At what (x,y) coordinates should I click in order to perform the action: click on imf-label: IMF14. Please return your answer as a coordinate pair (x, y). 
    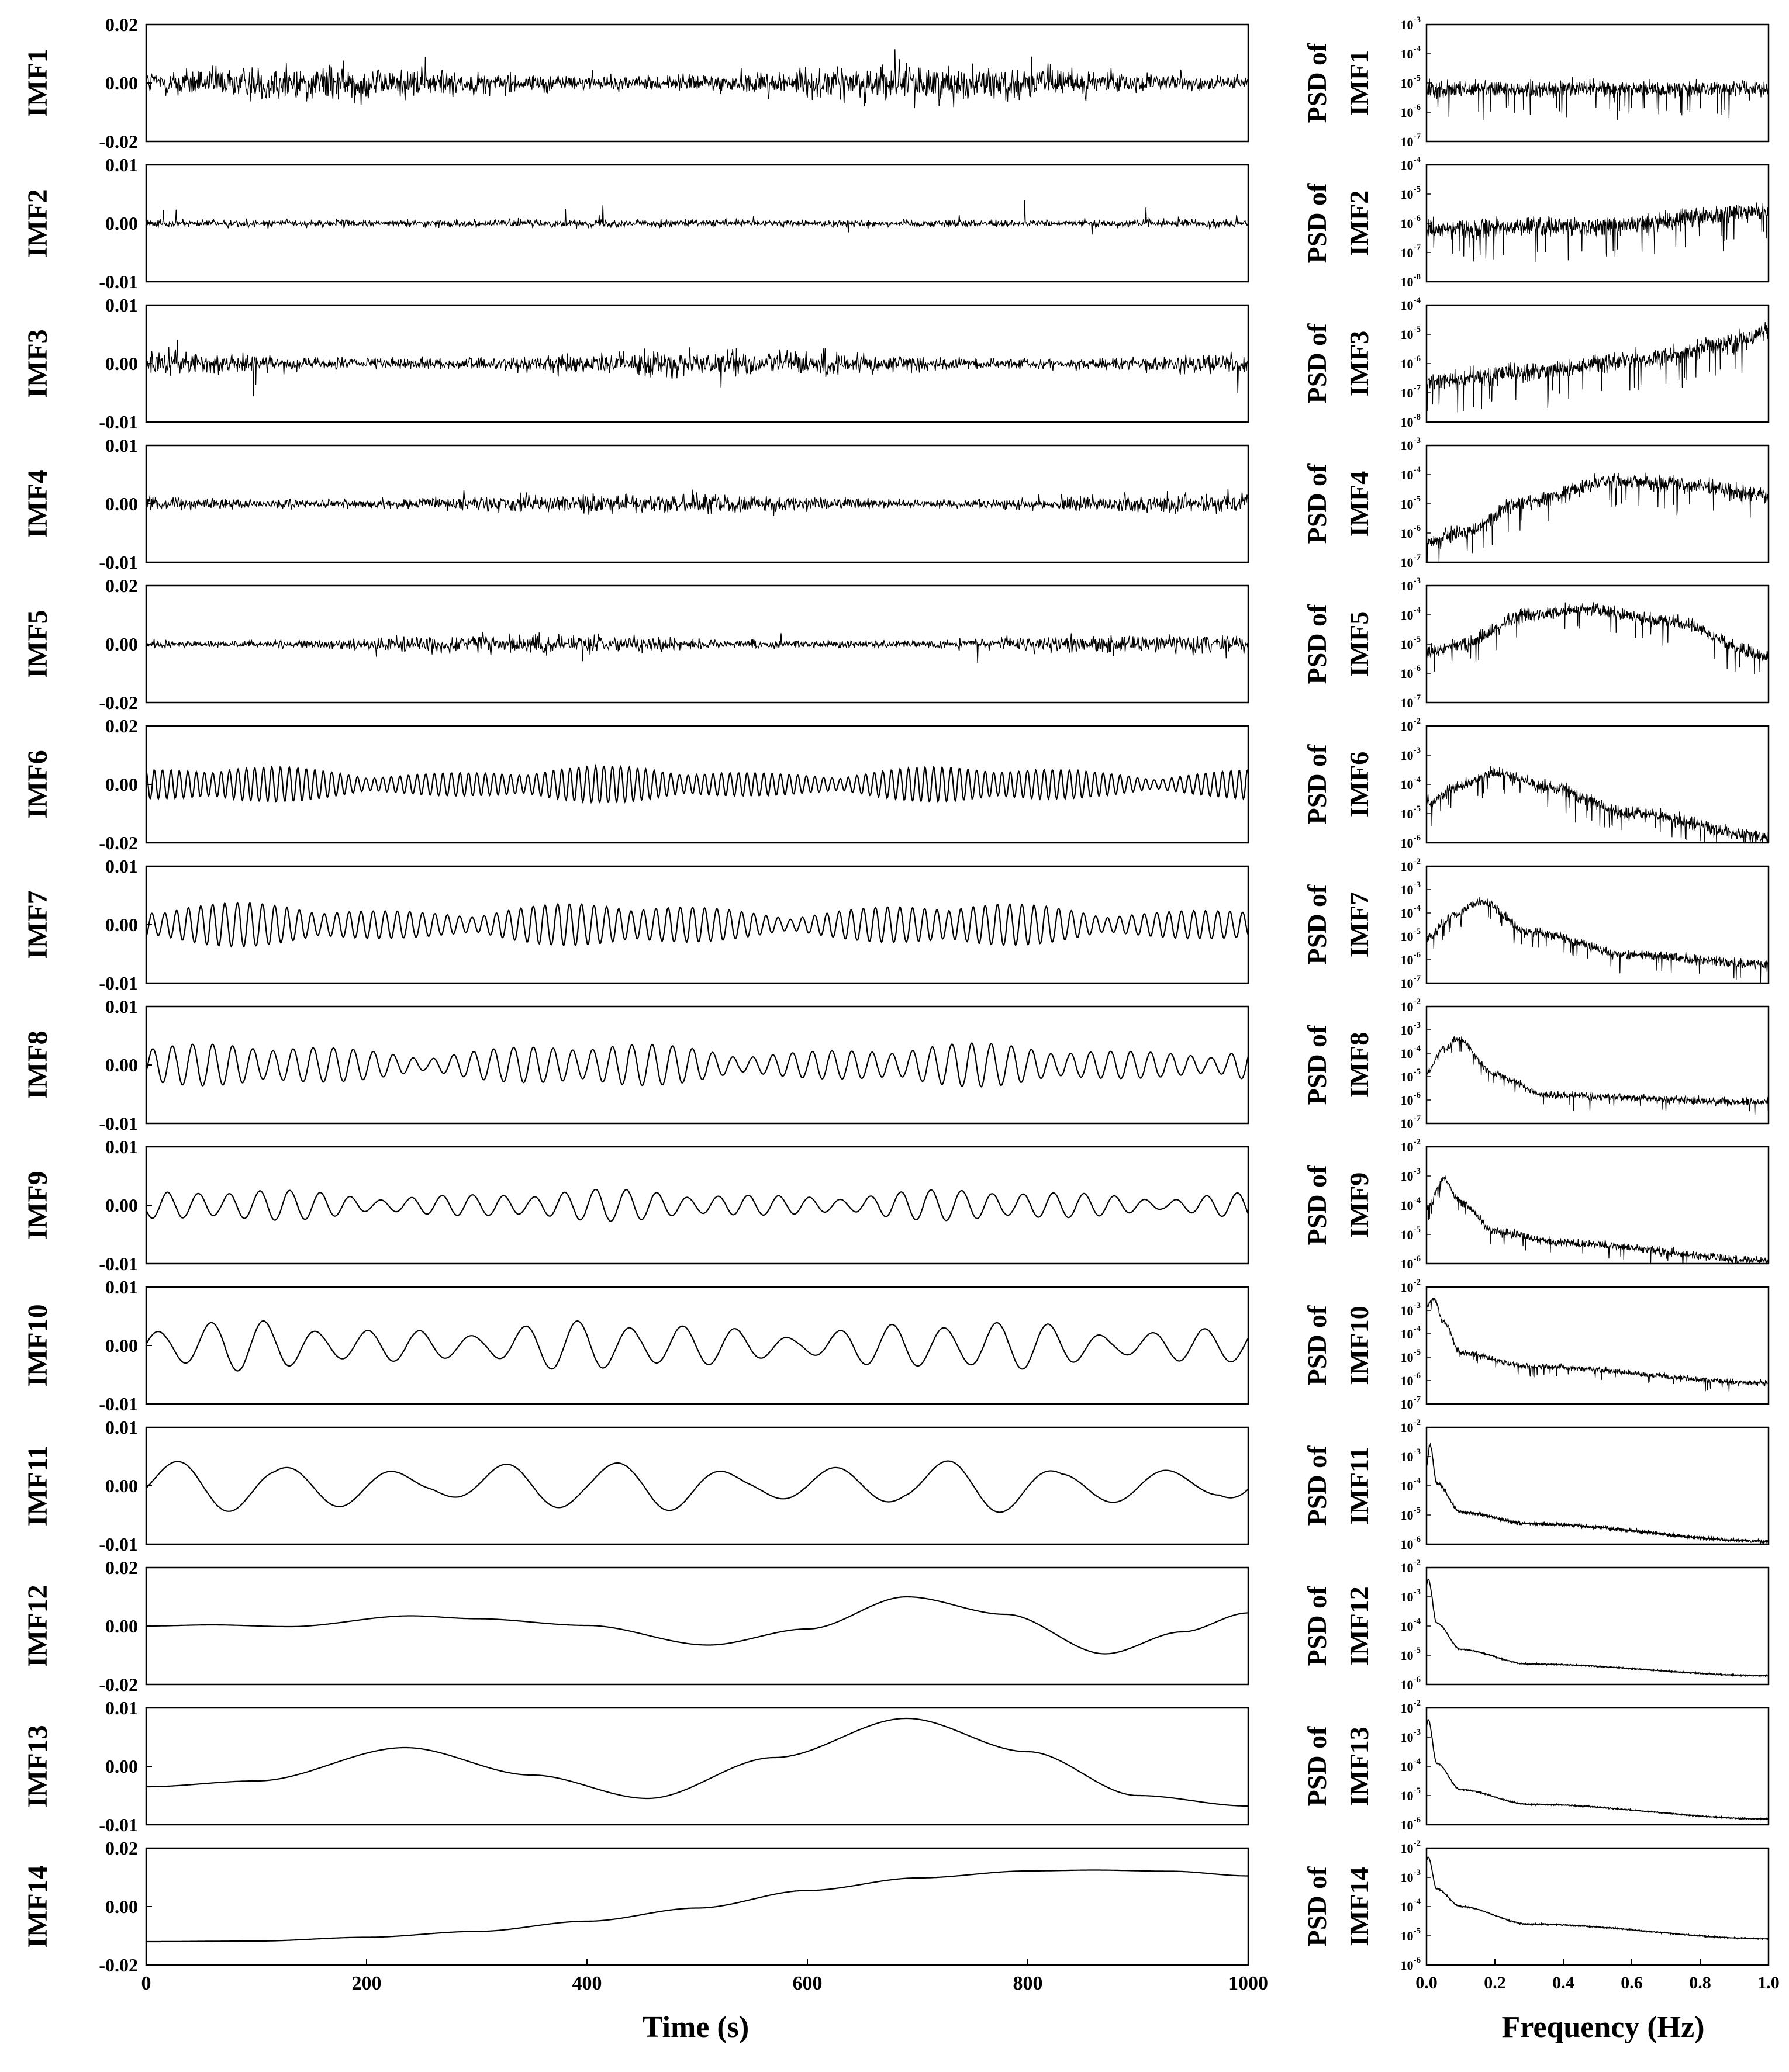
    Looking at the image, I should click on (37, 1906).